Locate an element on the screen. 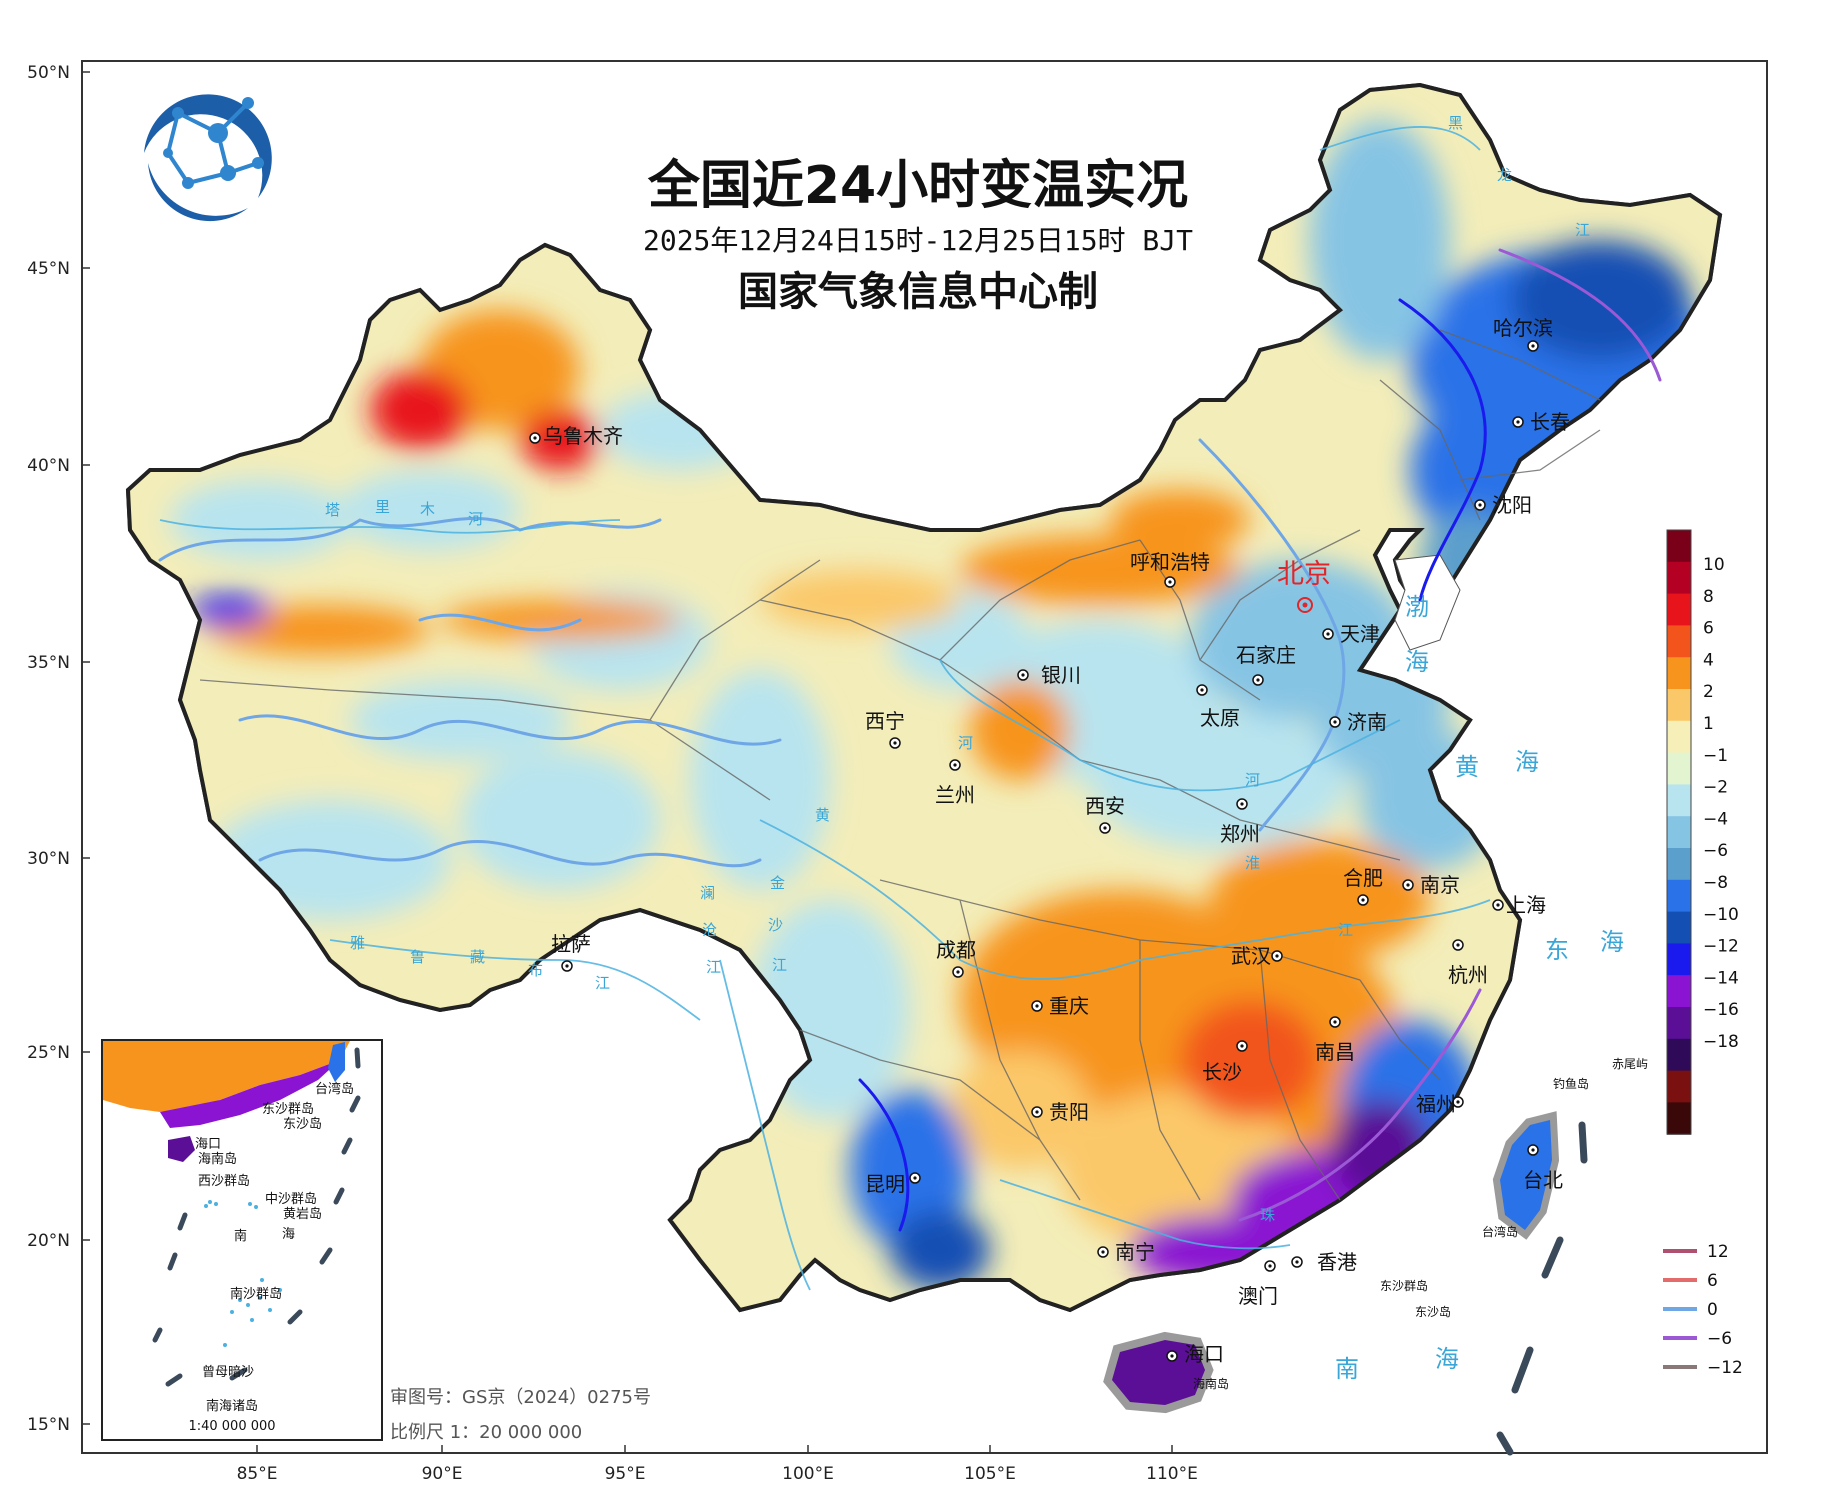  inset-label-haikou: 海口 is located at coordinates (208, 1144).